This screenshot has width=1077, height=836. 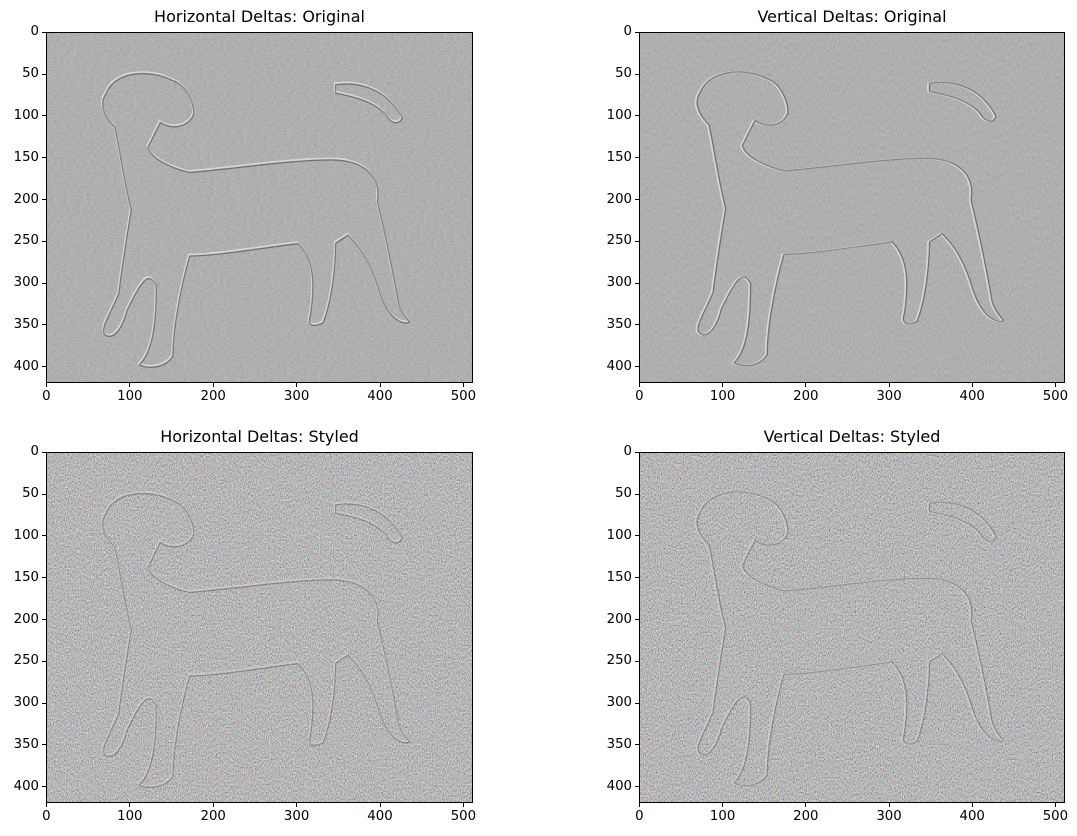 What do you see at coordinates (26, 157) in the screenshot?
I see `y-tick-label: 150` at bounding box center [26, 157].